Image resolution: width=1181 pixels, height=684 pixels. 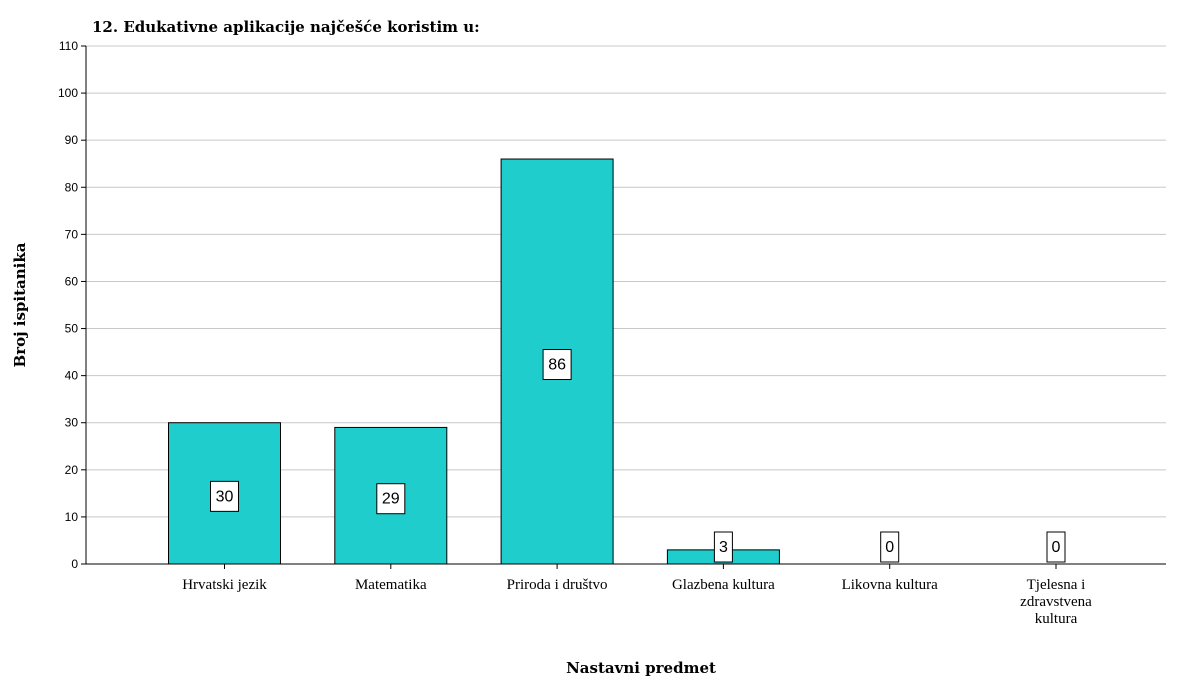 What do you see at coordinates (890, 585) in the screenshot?
I see `x-tick-label: Likovna kultura` at bounding box center [890, 585].